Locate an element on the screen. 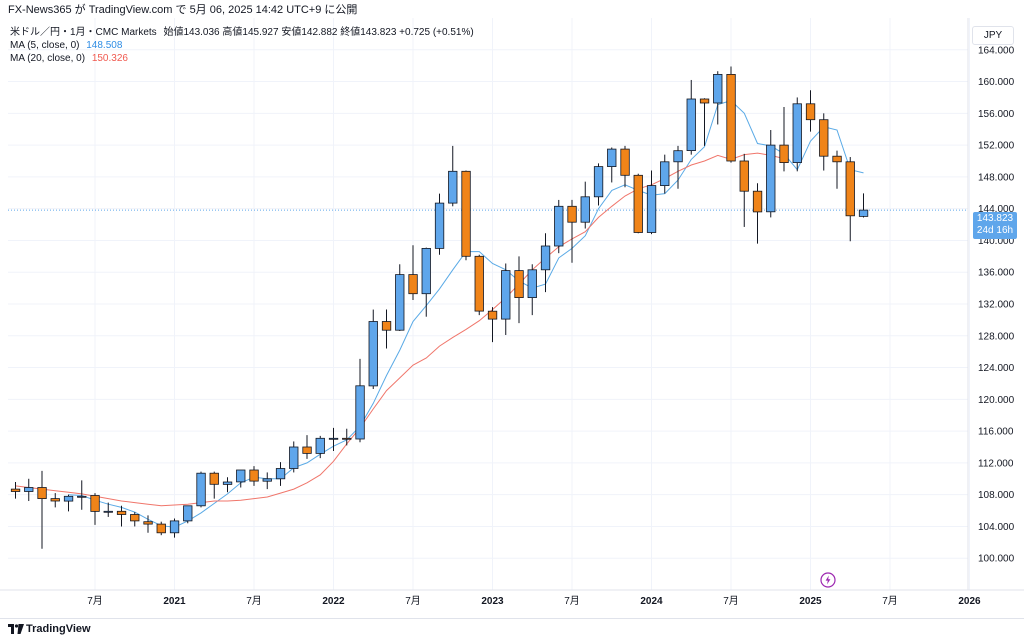 The image size is (1024, 639). bar-countdown: 24d 16h is located at coordinates (995, 230).